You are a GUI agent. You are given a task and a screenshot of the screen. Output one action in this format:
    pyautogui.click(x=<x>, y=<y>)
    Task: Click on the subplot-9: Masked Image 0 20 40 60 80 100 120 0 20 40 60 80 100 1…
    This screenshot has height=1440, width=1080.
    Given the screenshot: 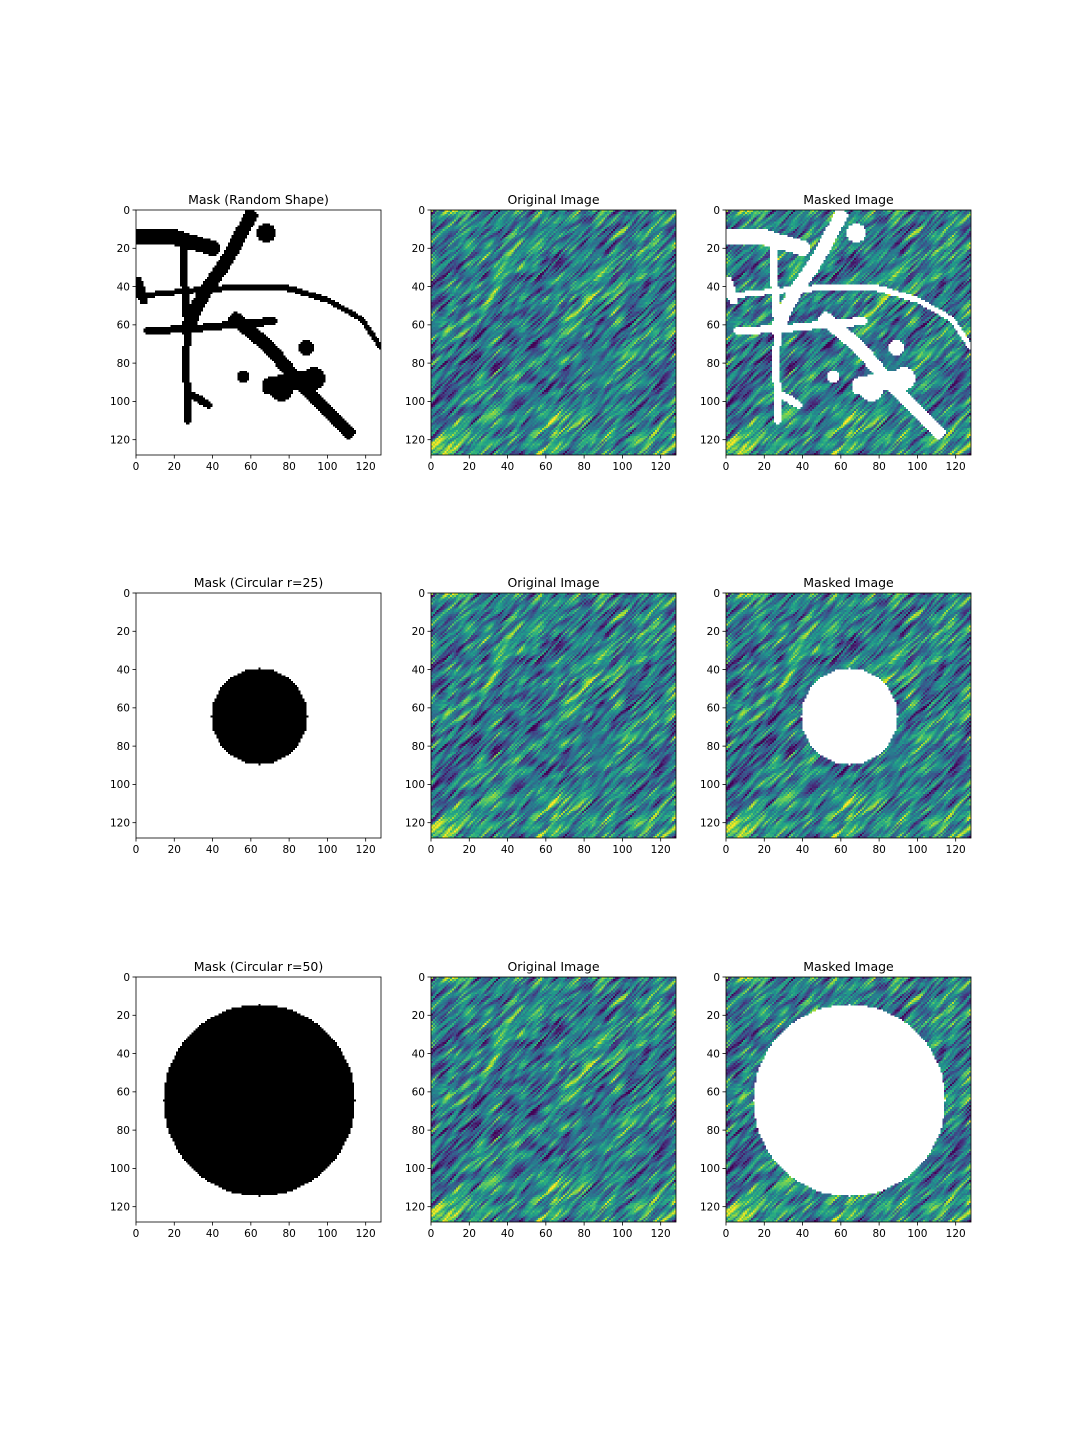 What is the action you would take?
    pyautogui.click(x=835, y=1099)
    